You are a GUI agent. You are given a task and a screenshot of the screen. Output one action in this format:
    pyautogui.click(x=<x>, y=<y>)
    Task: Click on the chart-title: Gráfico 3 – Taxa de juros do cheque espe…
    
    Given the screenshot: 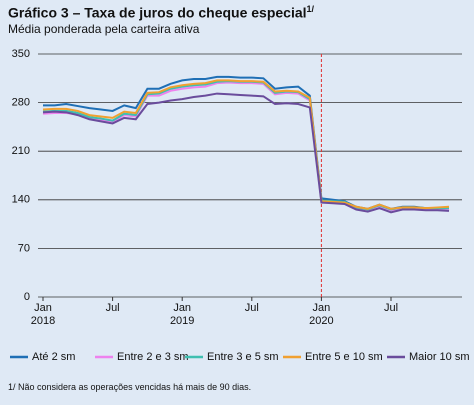 What is the action you would take?
    pyautogui.click(x=161, y=12)
    